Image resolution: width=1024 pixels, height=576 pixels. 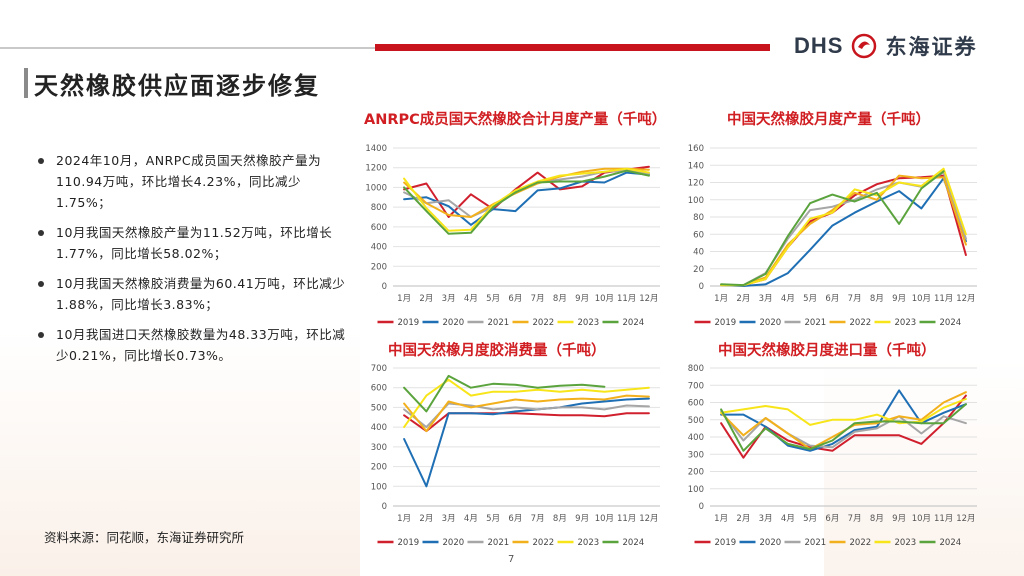 What do you see at coordinates (827, 351) in the screenshot?
I see `chart-title-china-import: 中国天然橡胶月度进口量（千吨）` at bounding box center [827, 351].